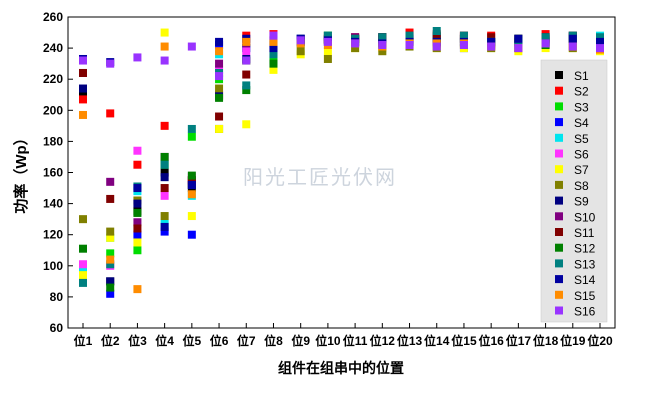  I want to click on y-tick-label: 60, so click(57, 328).